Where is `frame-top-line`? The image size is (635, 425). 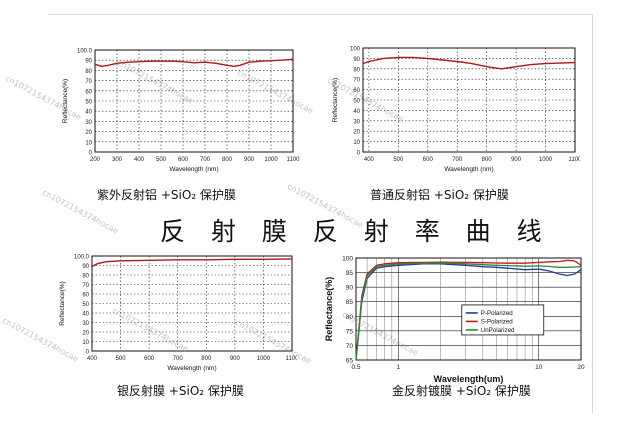
frame-top-line is located at coordinates (320, 14).